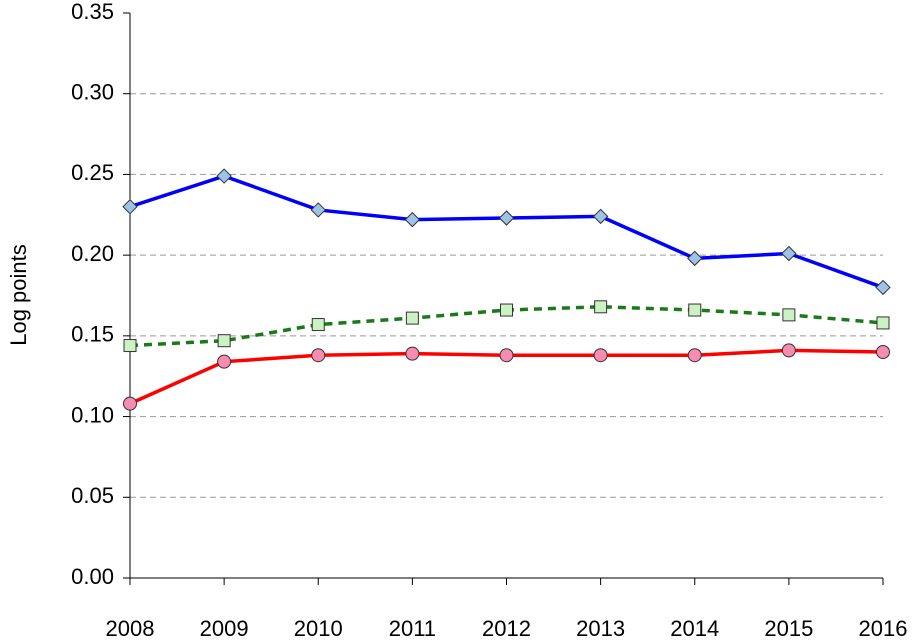 This screenshot has width=919, height=644. Describe the element at coordinates (506, 628) in the screenshot. I see `x-tick-label: 2012` at that location.